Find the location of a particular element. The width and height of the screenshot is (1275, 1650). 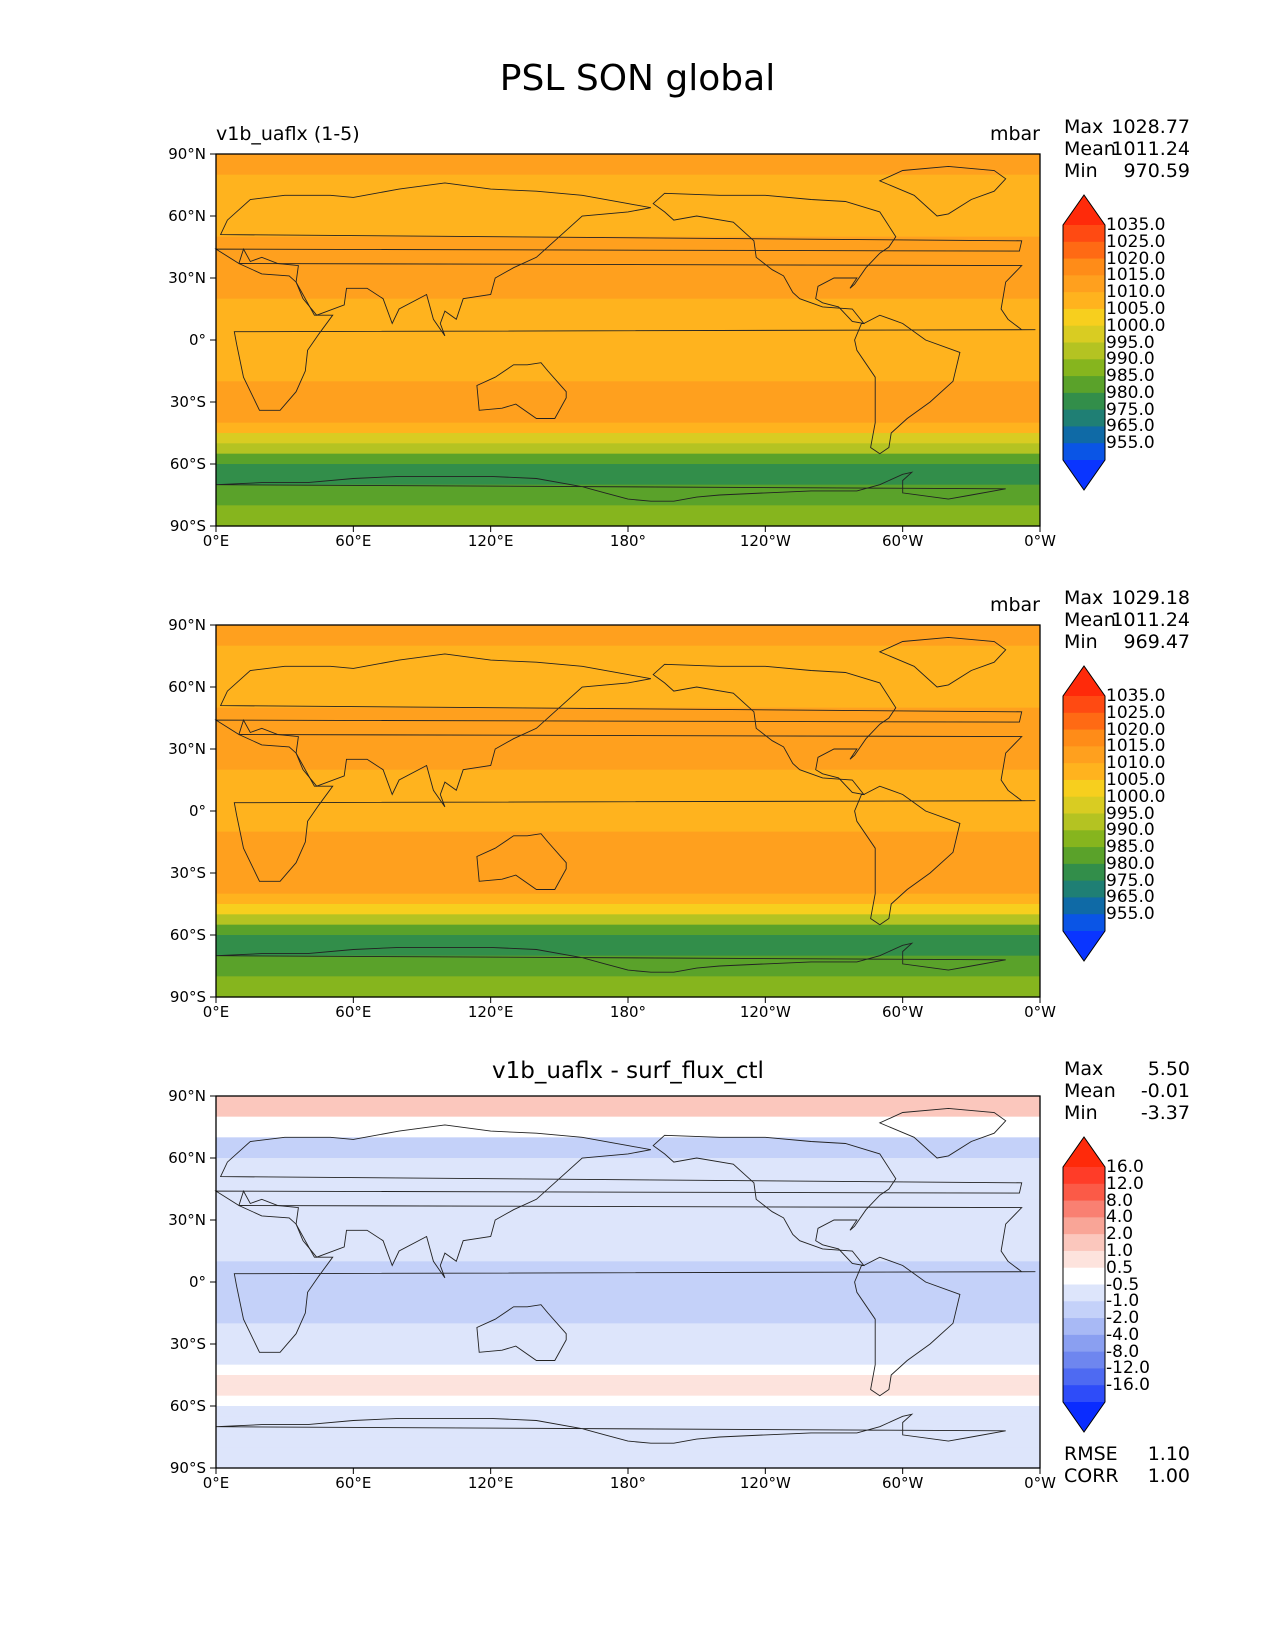

panel-2-units: mbar is located at coordinates (1014, 605).